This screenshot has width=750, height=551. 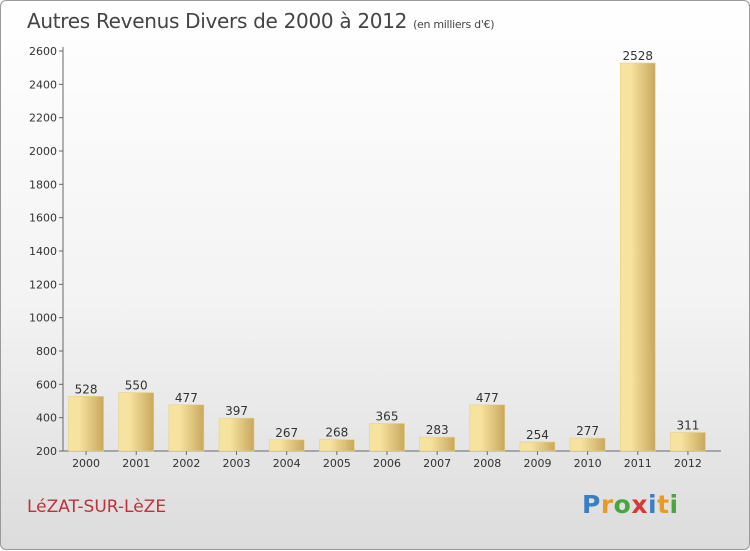 What do you see at coordinates (638, 463) in the screenshot?
I see `x-tick-label: 2011` at bounding box center [638, 463].